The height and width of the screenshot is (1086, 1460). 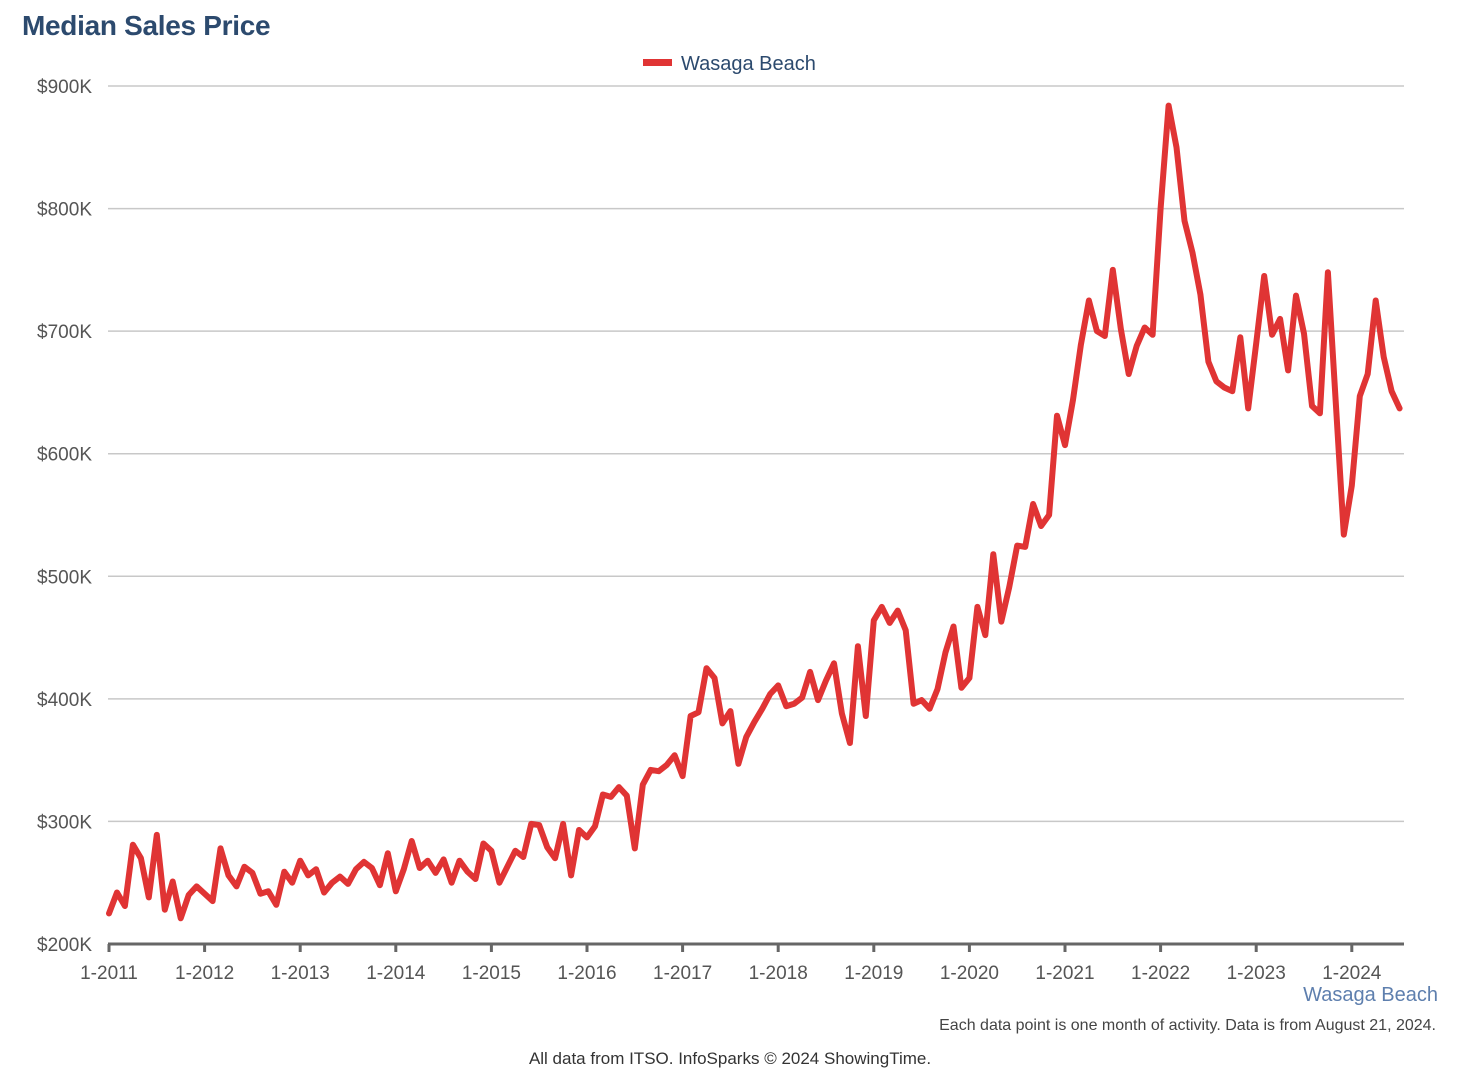 What do you see at coordinates (1370, 995) in the screenshot?
I see `region-label: Wasaga Beach` at bounding box center [1370, 995].